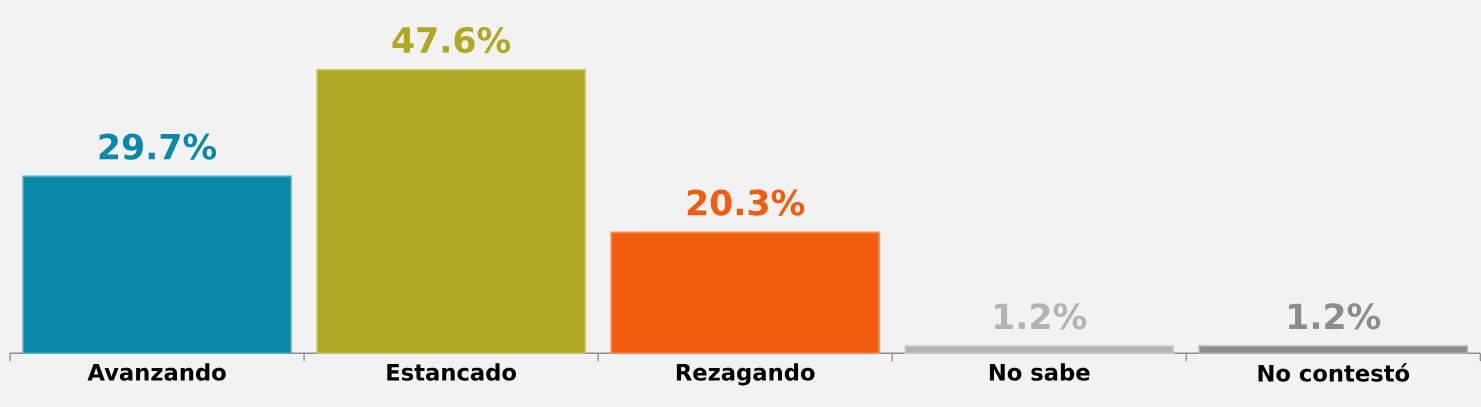 This screenshot has height=407, width=1481. Describe the element at coordinates (746, 202) in the screenshot. I see `data-label: 20.3%` at that location.